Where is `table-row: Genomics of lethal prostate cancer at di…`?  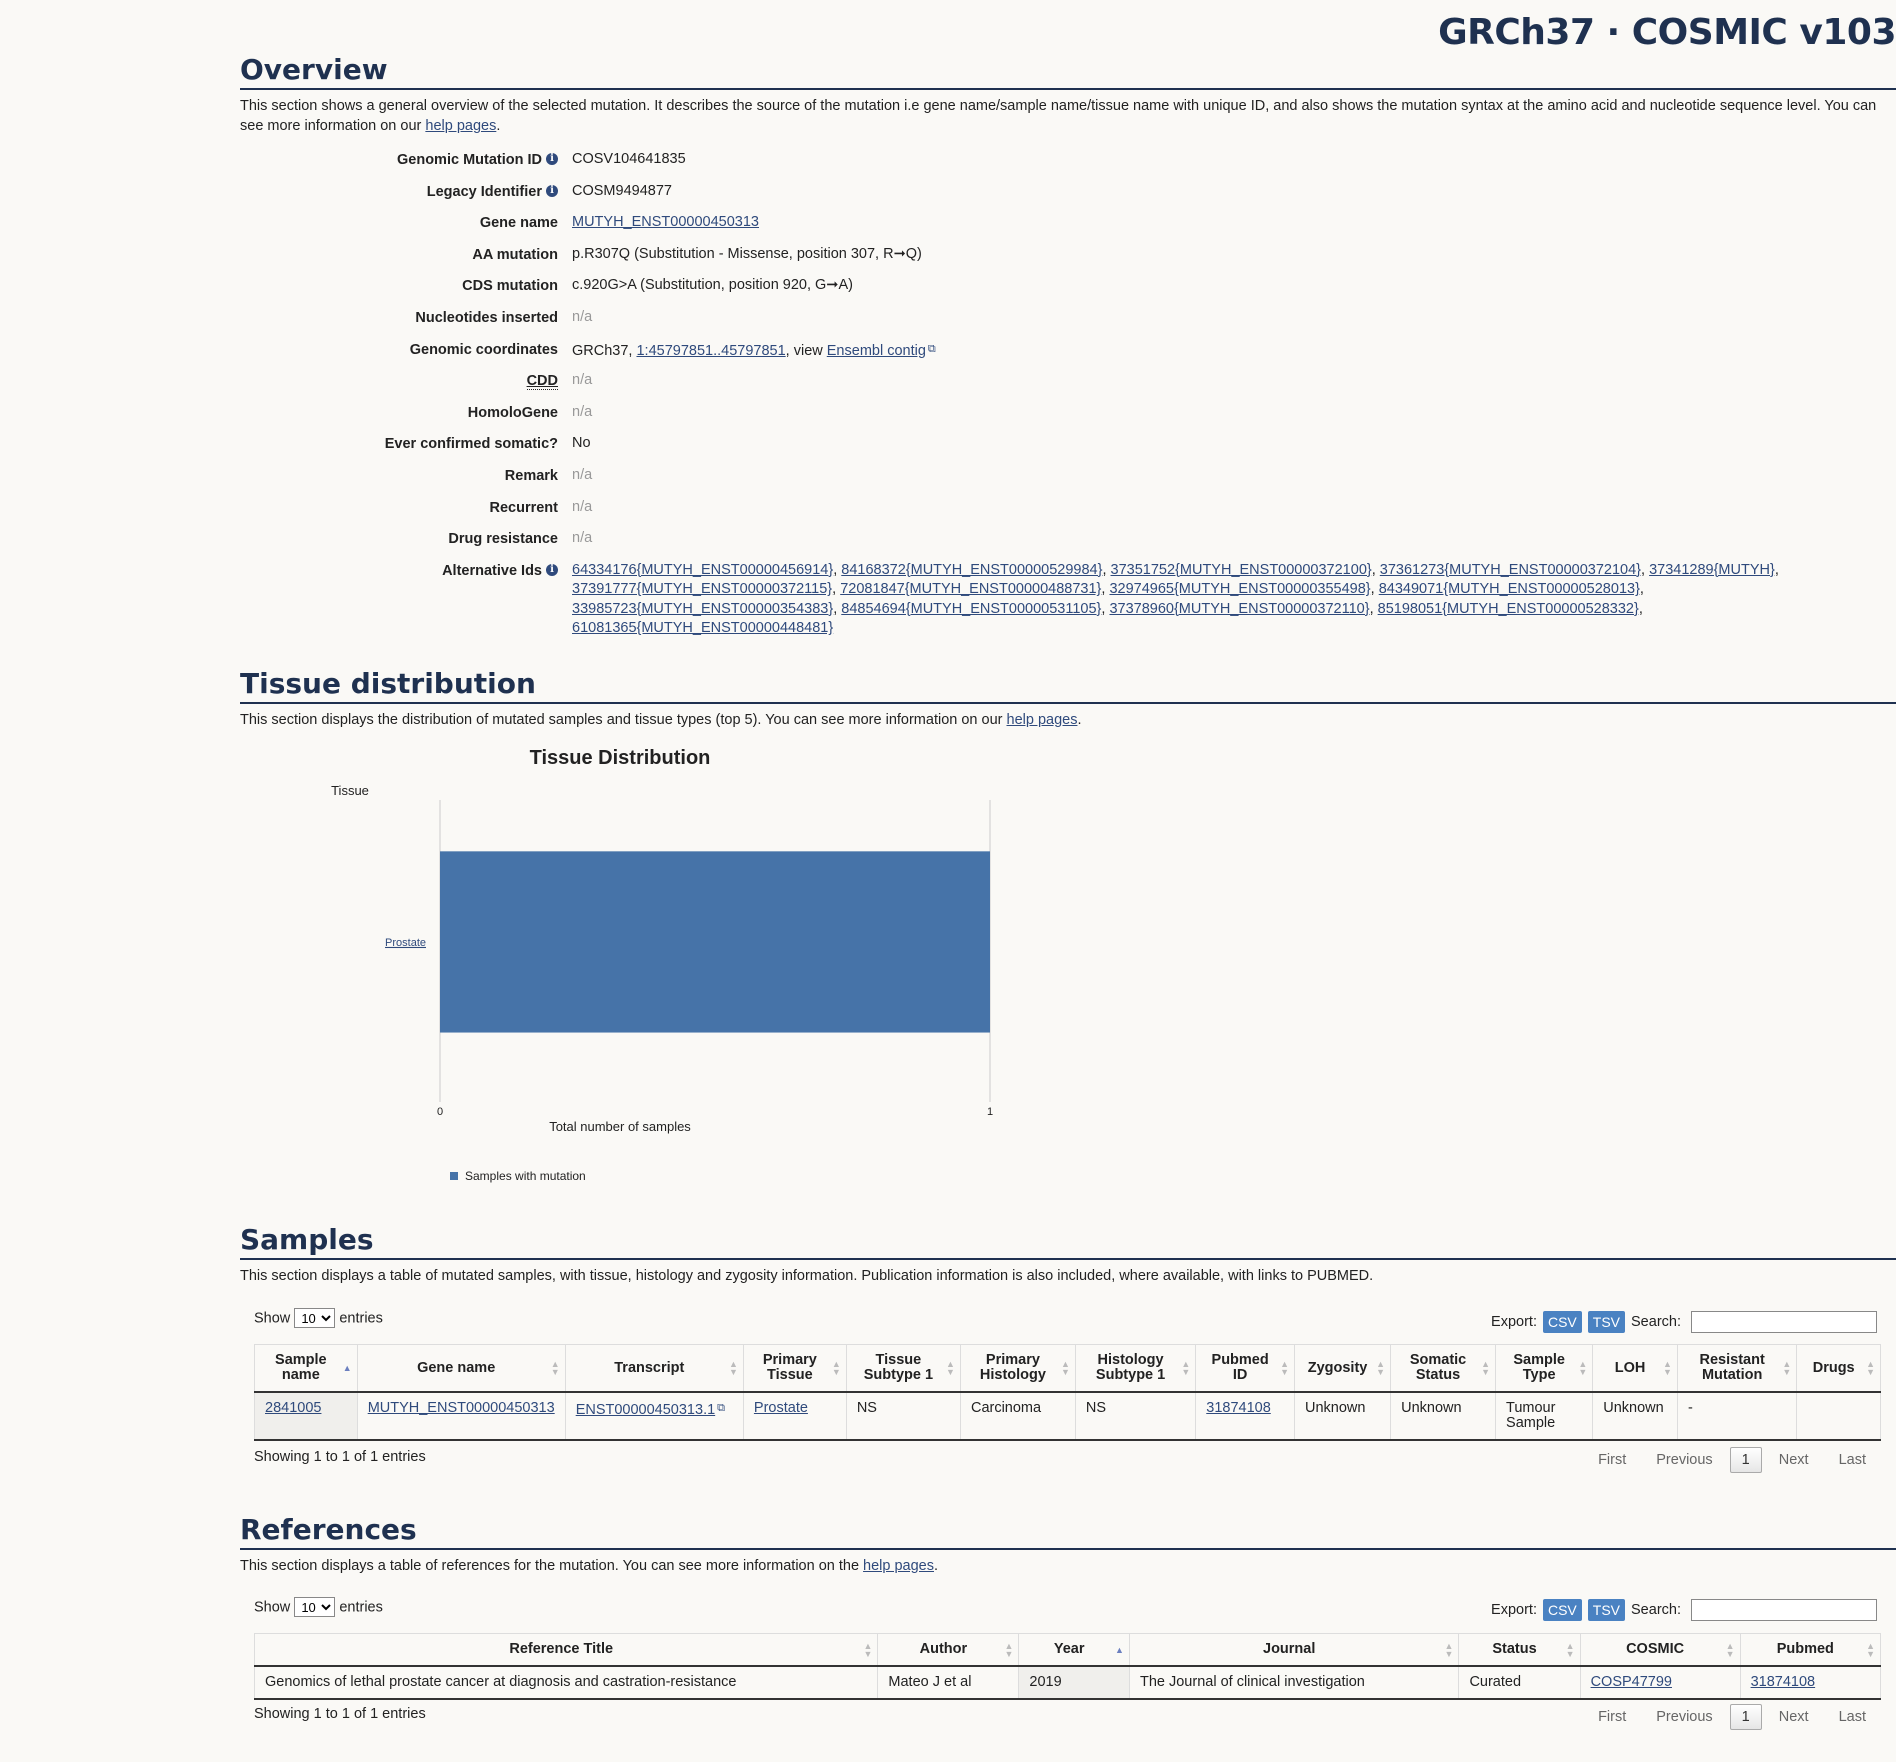 table-row: Genomics of lethal prostate cancer at di… is located at coordinates (1067, 1683).